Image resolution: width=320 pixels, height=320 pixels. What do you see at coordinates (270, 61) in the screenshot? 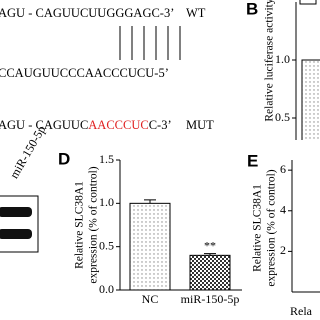
I see `y-axis-label: Relative luciferase activity` at bounding box center [270, 61].